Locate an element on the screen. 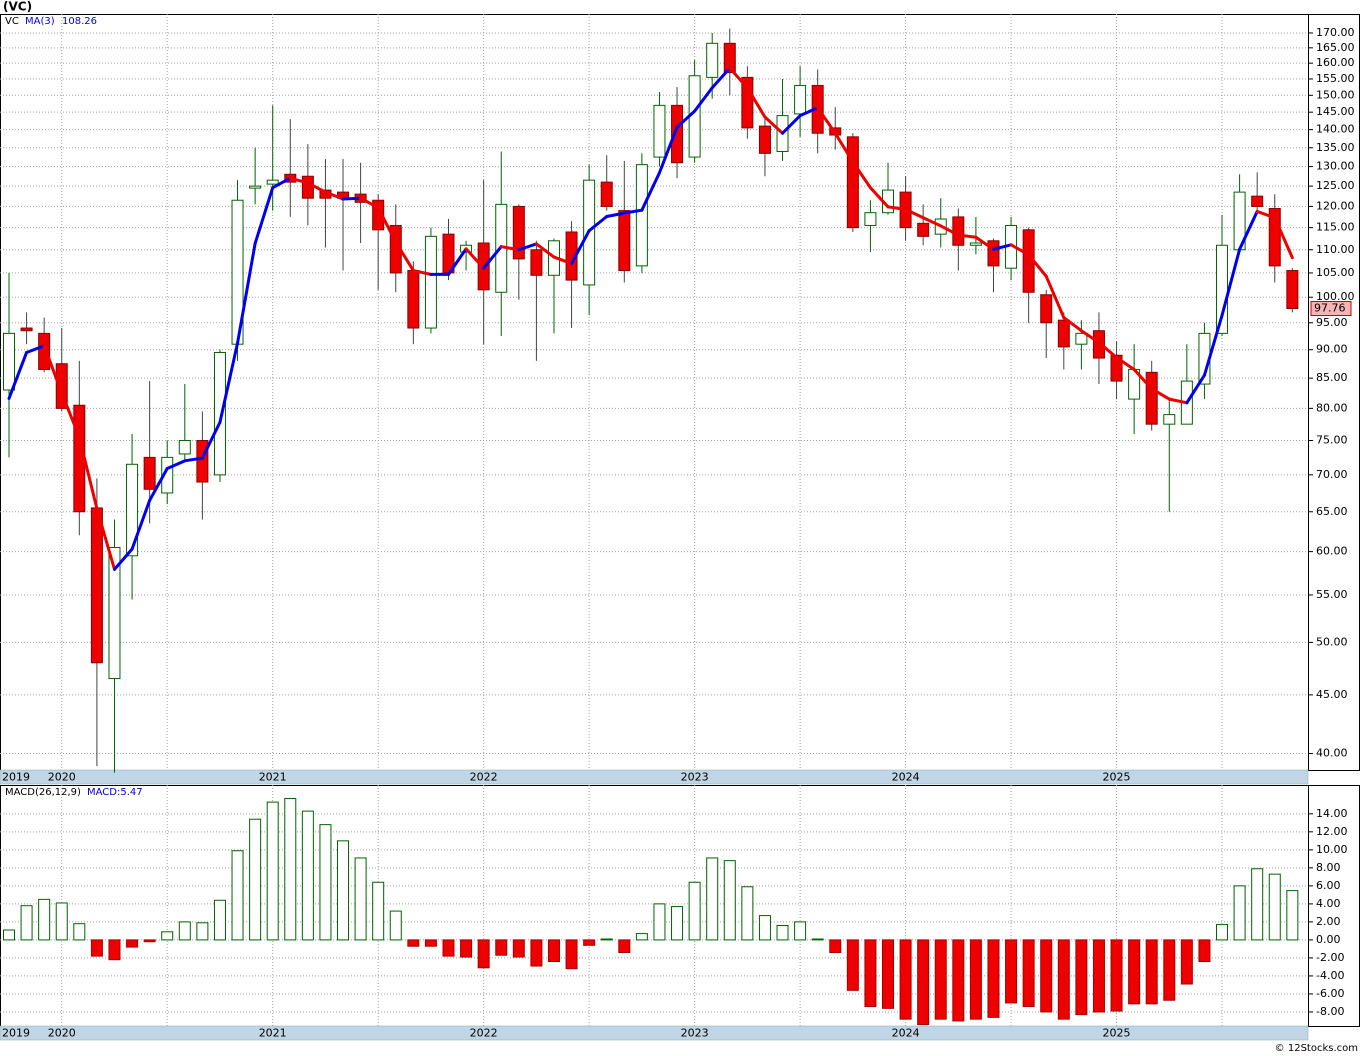 This screenshot has width=1360, height=1056. y-tick-label: 90.00 is located at coordinates (1332, 349).